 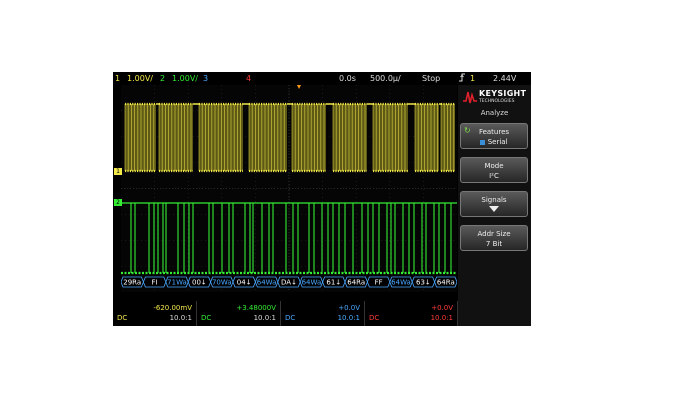 I want to click on ch3-info: +0.0V DC 10.0:1, so click(x=323, y=313).